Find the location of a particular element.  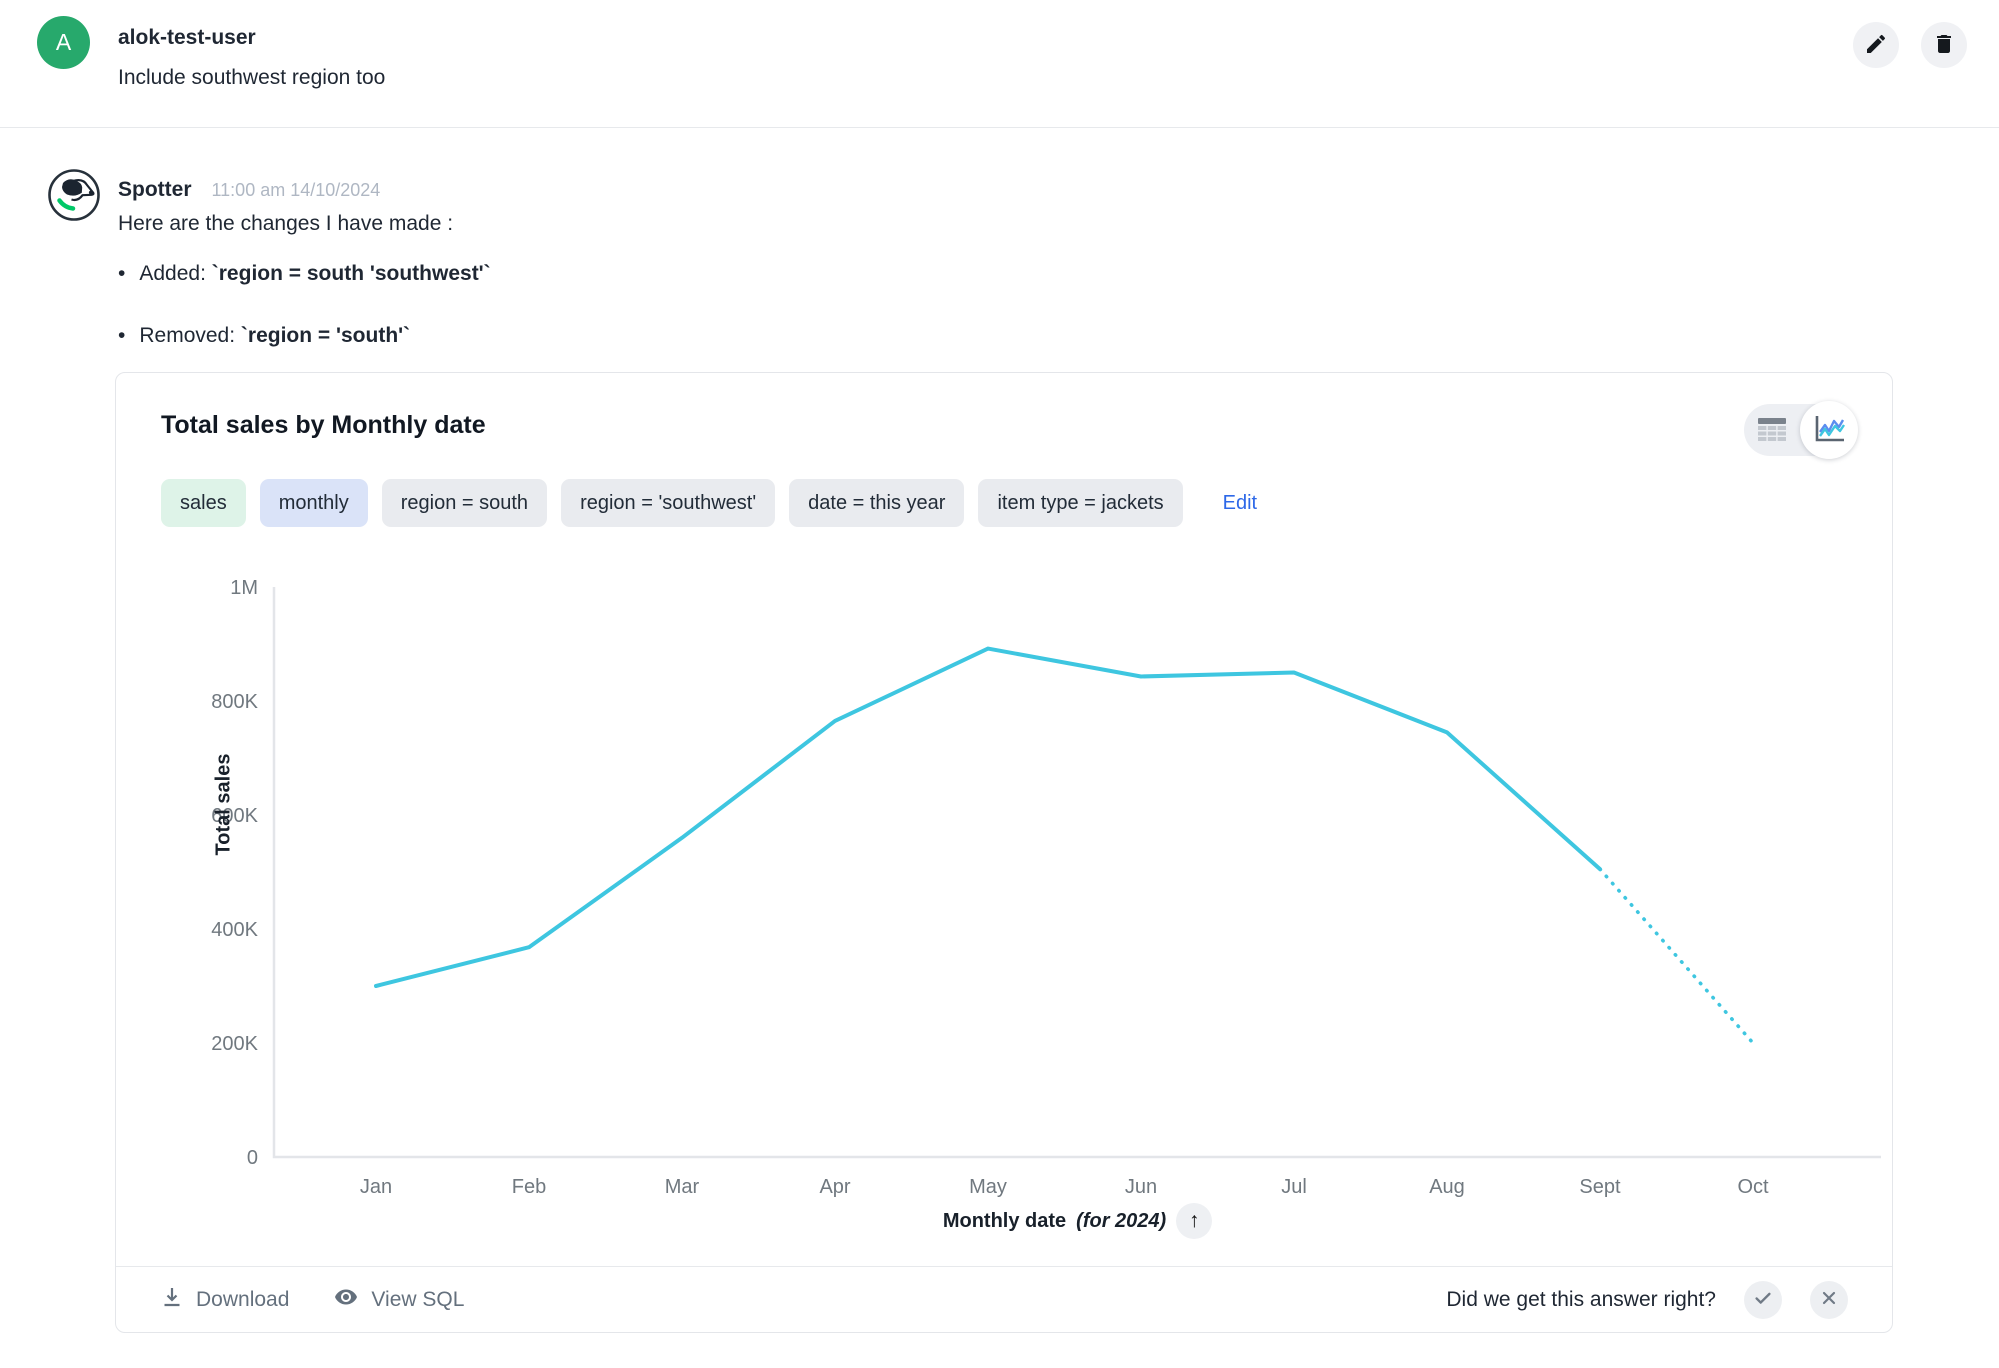

feedback-question: Did we get this answer right? is located at coordinates (1581, 1299).